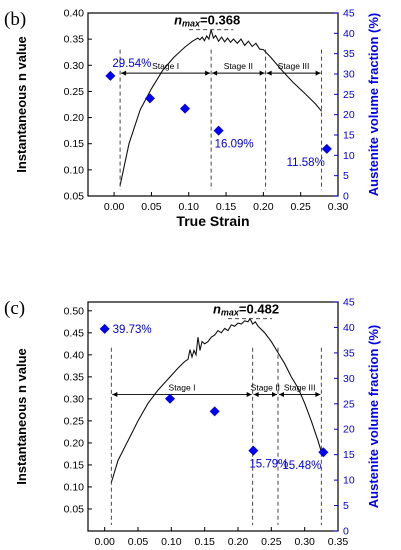 This screenshot has width=401, height=550. What do you see at coordinates (349, 303) in the screenshot?
I see `y-right-tick-label: 45` at bounding box center [349, 303].